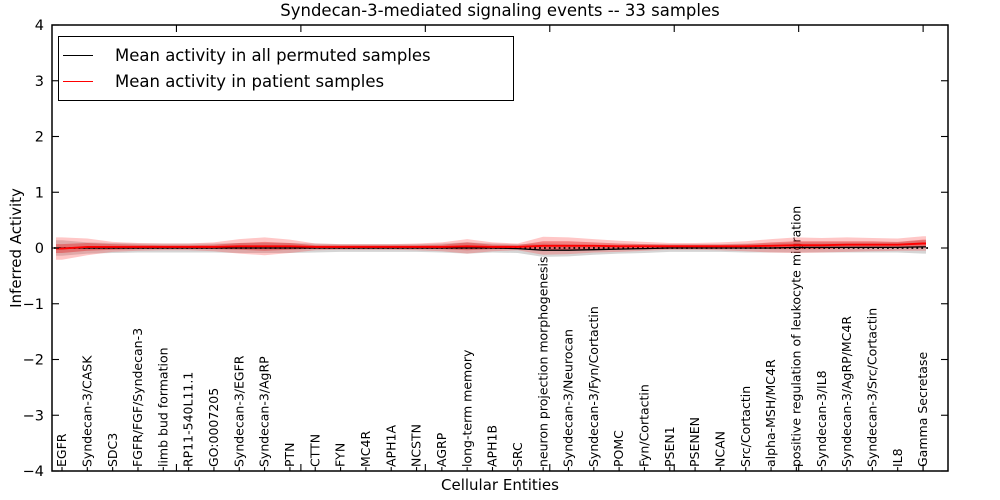  Describe the element at coordinates (669, 446) in the screenshot. I see `entity-label: PSEN1` at that location.